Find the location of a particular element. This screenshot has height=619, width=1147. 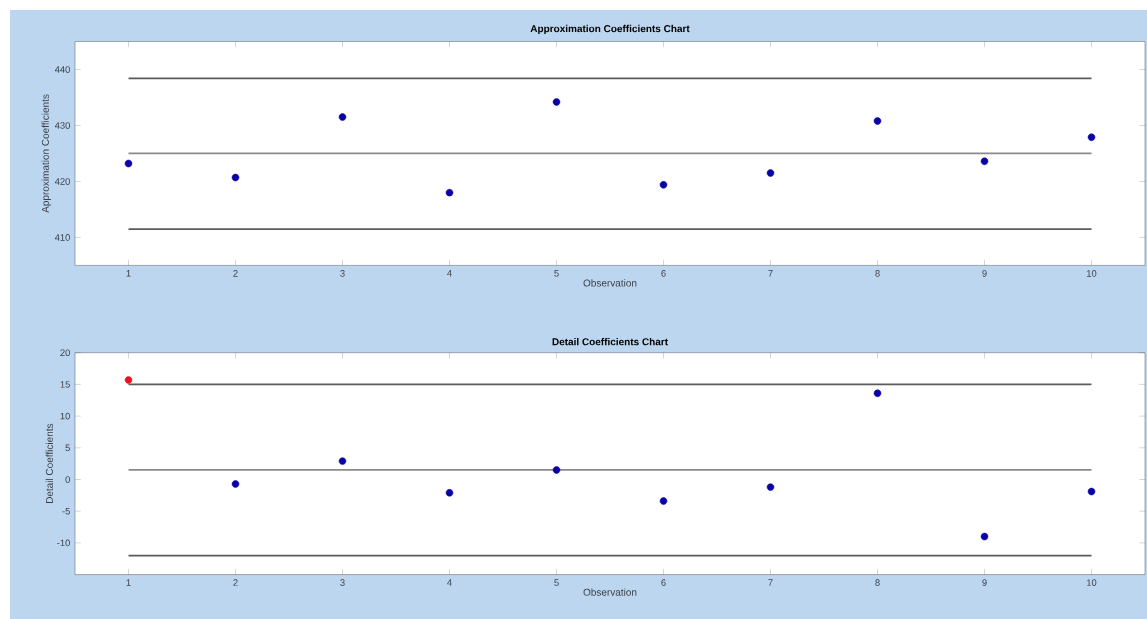

y-tick-label: 430 is located at coordinates (62, 125).